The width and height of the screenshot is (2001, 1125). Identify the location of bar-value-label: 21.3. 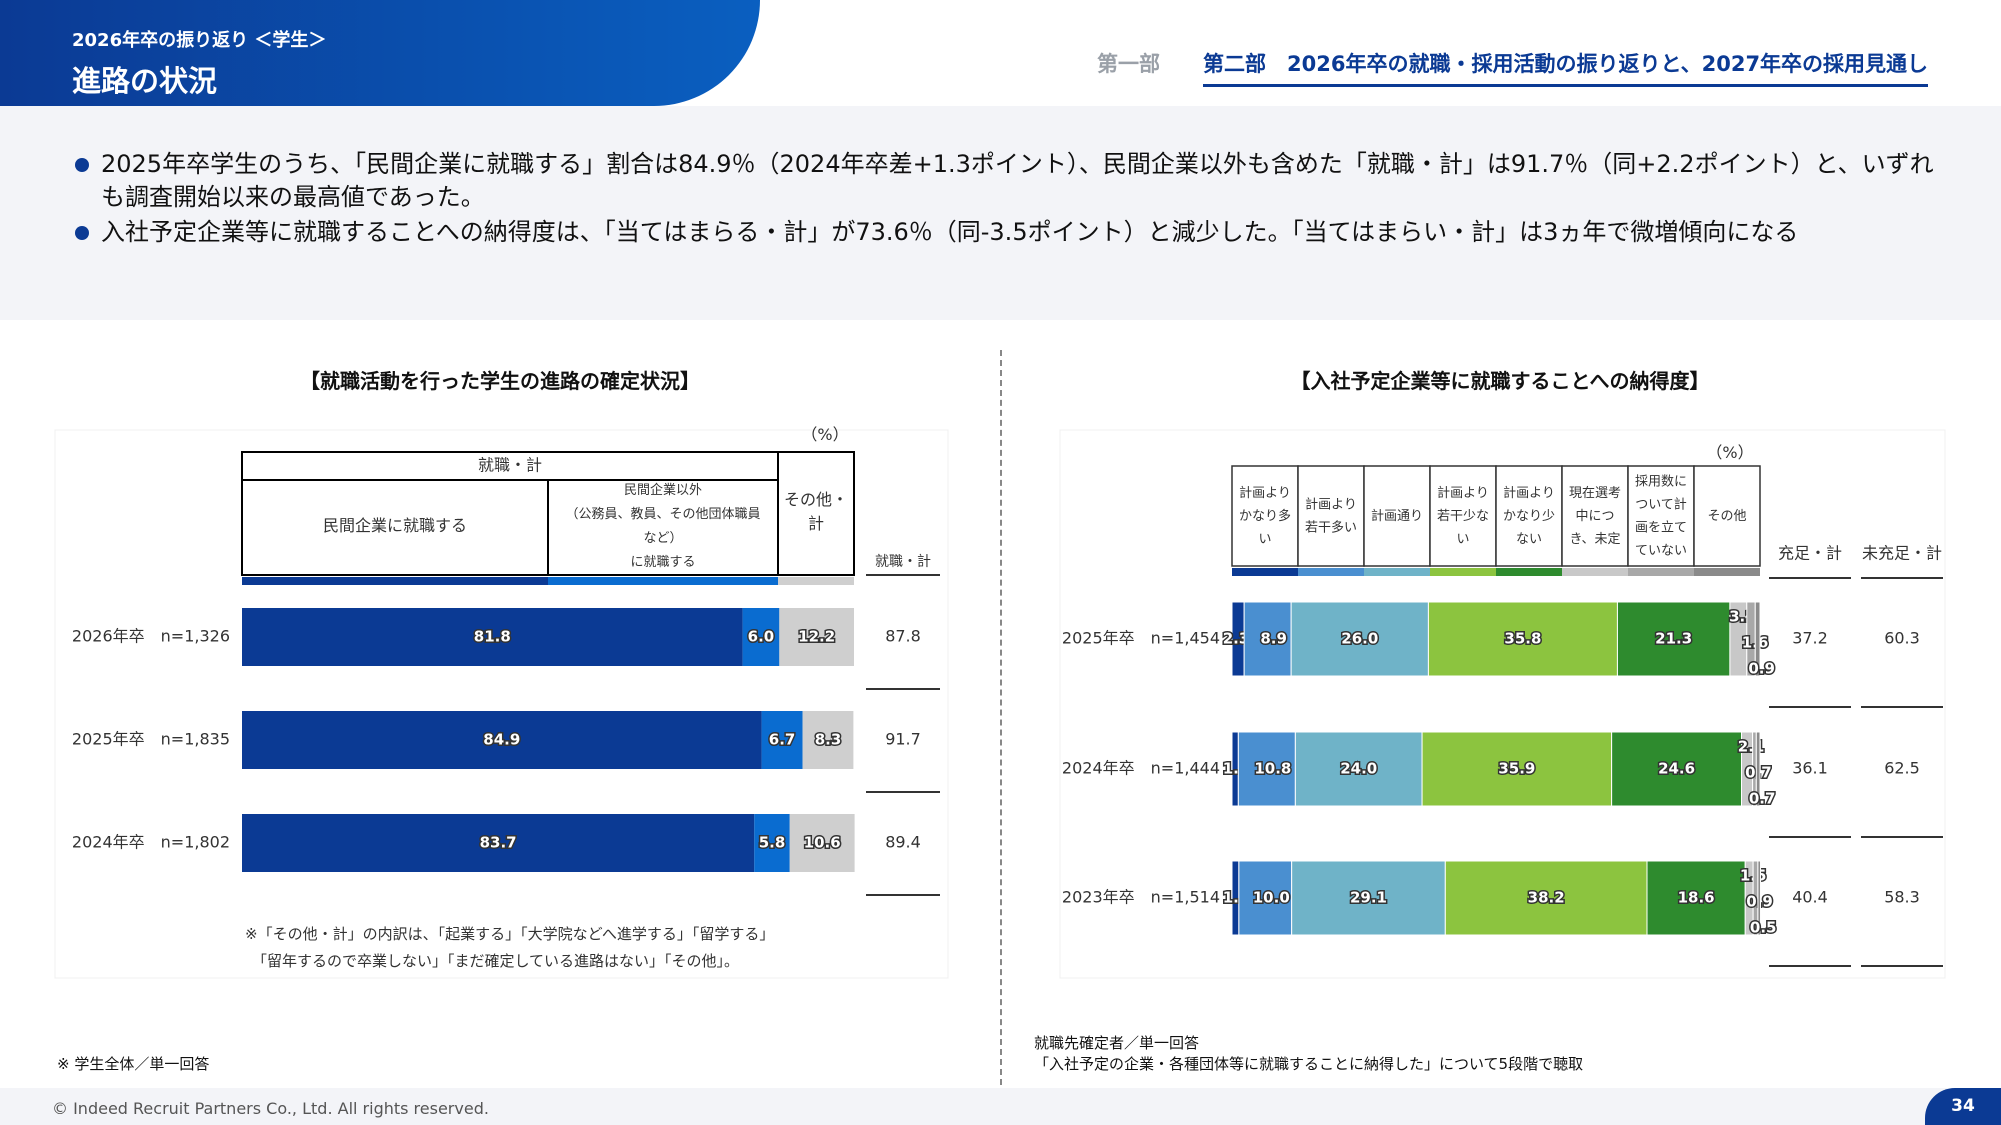
(1673, 639).